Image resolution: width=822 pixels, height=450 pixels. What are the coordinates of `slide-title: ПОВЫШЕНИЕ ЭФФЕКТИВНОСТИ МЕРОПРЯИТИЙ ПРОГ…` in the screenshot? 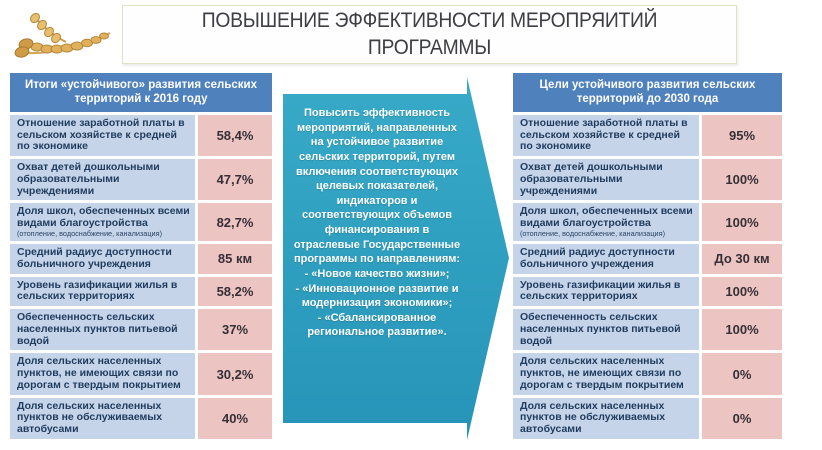 It's located at (429, 34).